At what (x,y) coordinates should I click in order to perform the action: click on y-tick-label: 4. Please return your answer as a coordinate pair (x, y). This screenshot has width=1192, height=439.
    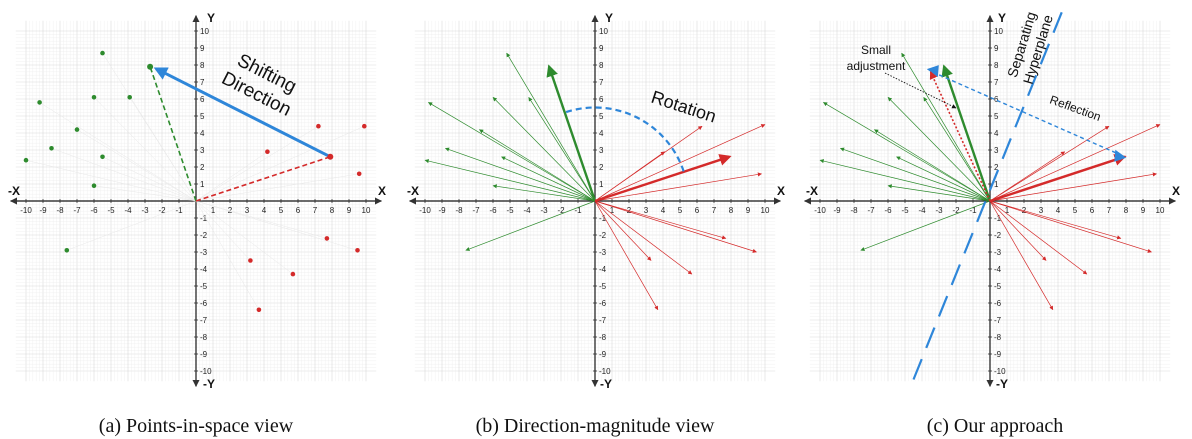
    Looking at the image, I should click on (996, 133).